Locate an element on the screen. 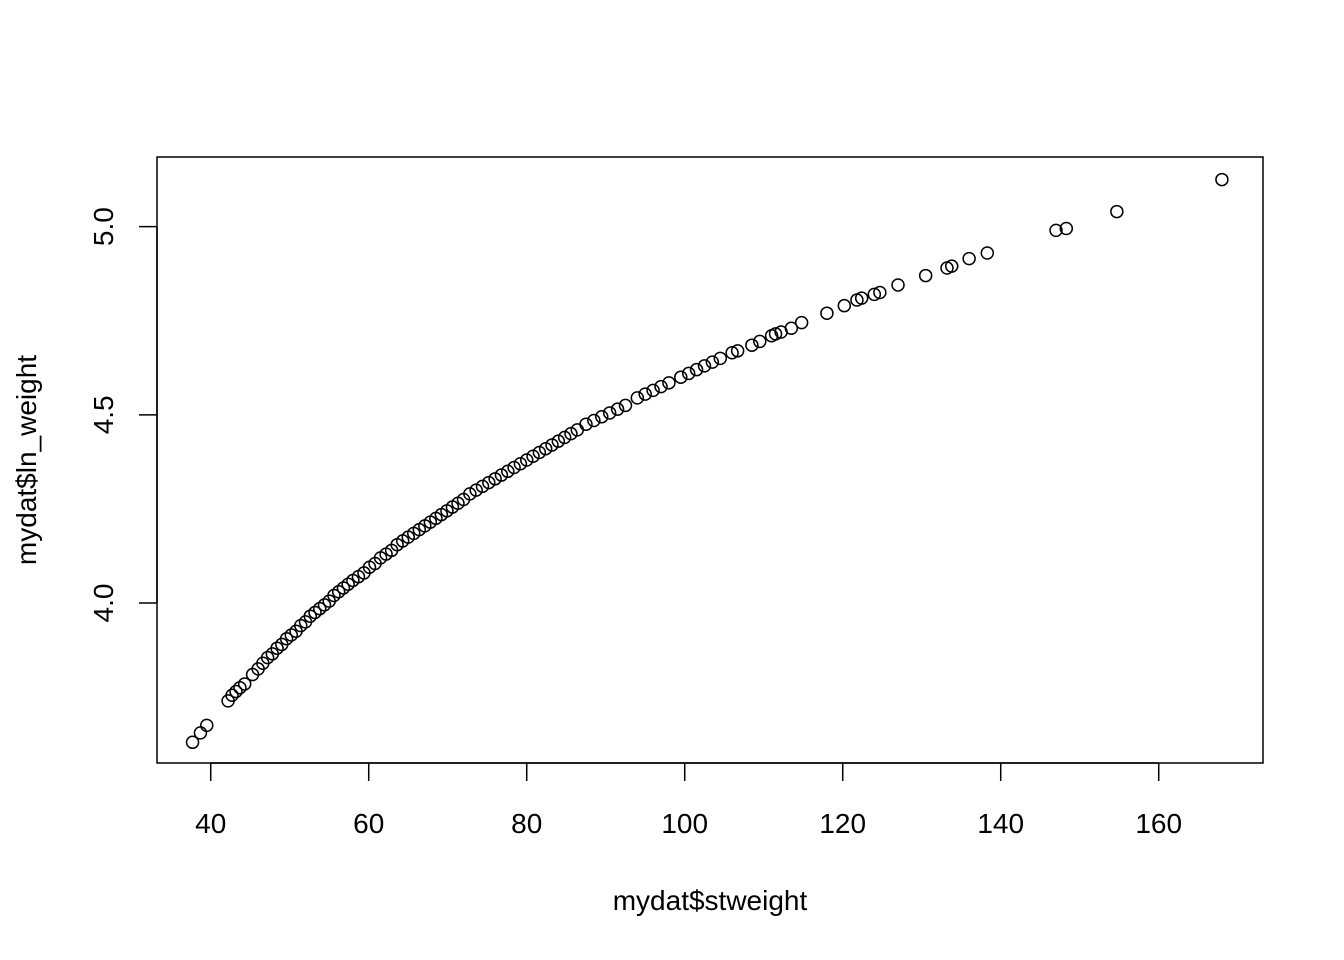 This screenshot has width=1344, height=960. x-tick-label: 140 is located at coordinates (1000, 823).